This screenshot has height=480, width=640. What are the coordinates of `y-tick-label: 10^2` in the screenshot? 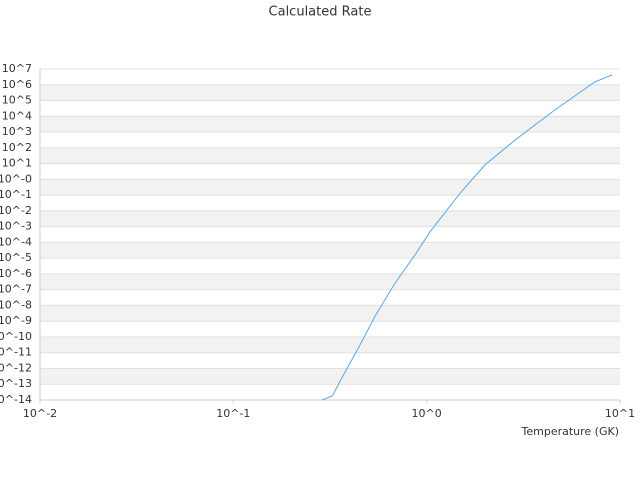 It's located at (17, 147).